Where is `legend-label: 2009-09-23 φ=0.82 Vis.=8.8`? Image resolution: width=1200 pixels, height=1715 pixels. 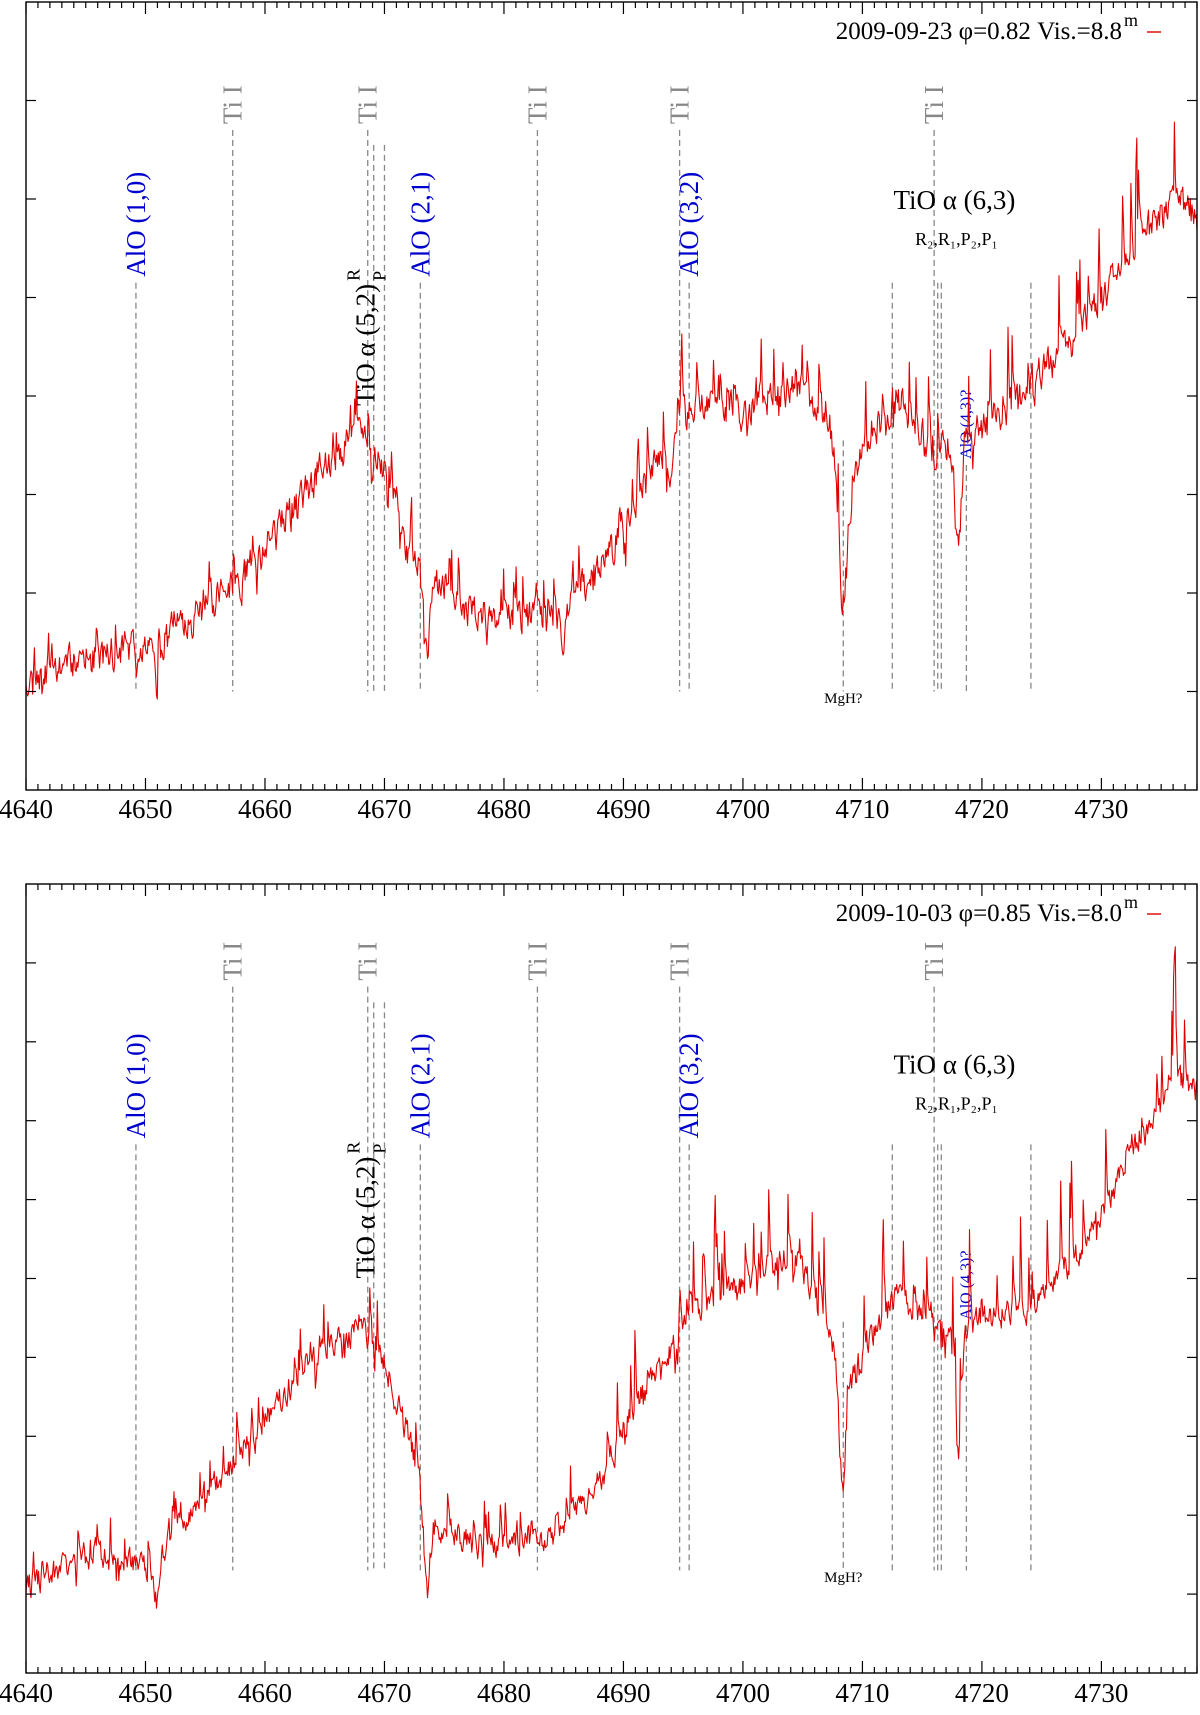
legend-label: 2009-09-23 φ=0.82 Vis.=8.8 is located at coordinates (979, 31).